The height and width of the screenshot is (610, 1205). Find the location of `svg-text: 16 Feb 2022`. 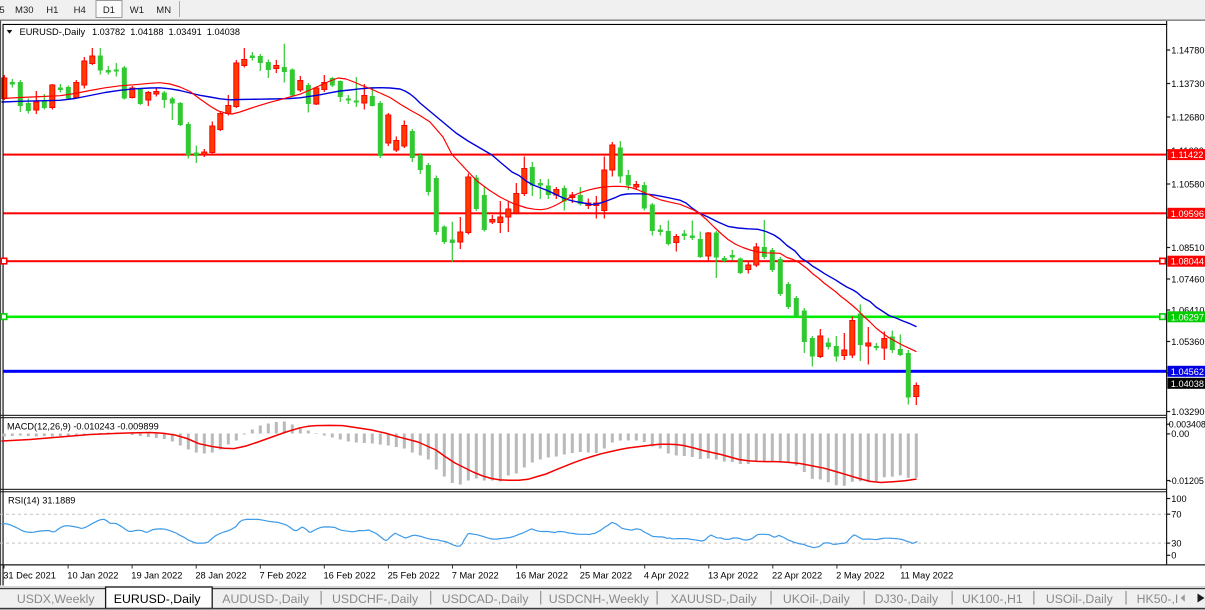

svg-text: 16 Feb 2022 is located at coordinates (350, 575).